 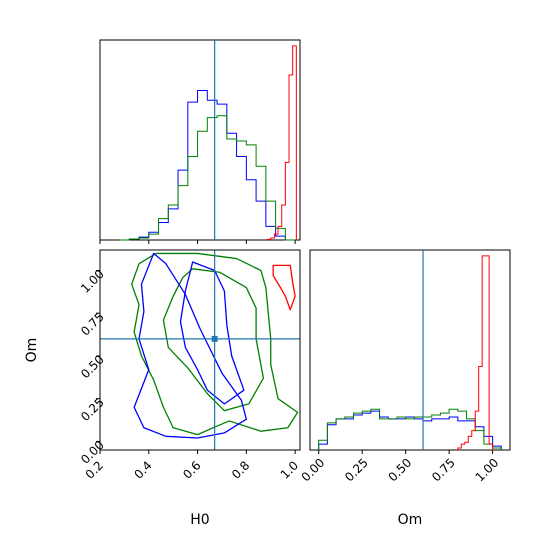 What do you see at coordinates (191, 469) in the screenshot?
I see `contour-x-tick-label: 0.6` at bounding box center [191, 469].